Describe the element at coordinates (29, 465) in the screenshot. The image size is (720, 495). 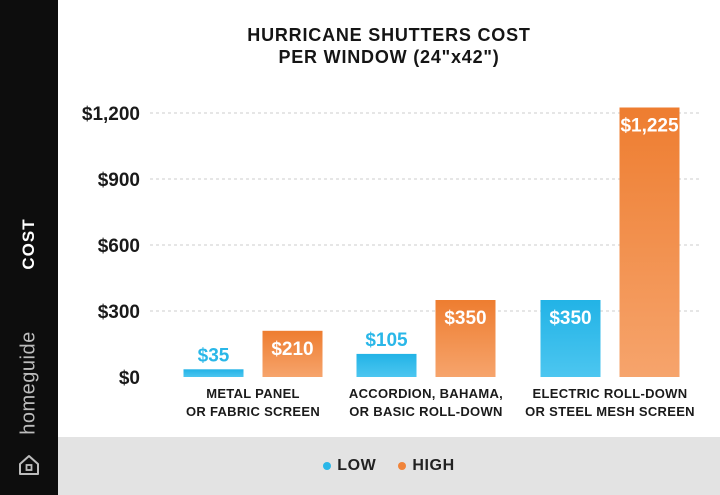
I see `house-icon` at that location.